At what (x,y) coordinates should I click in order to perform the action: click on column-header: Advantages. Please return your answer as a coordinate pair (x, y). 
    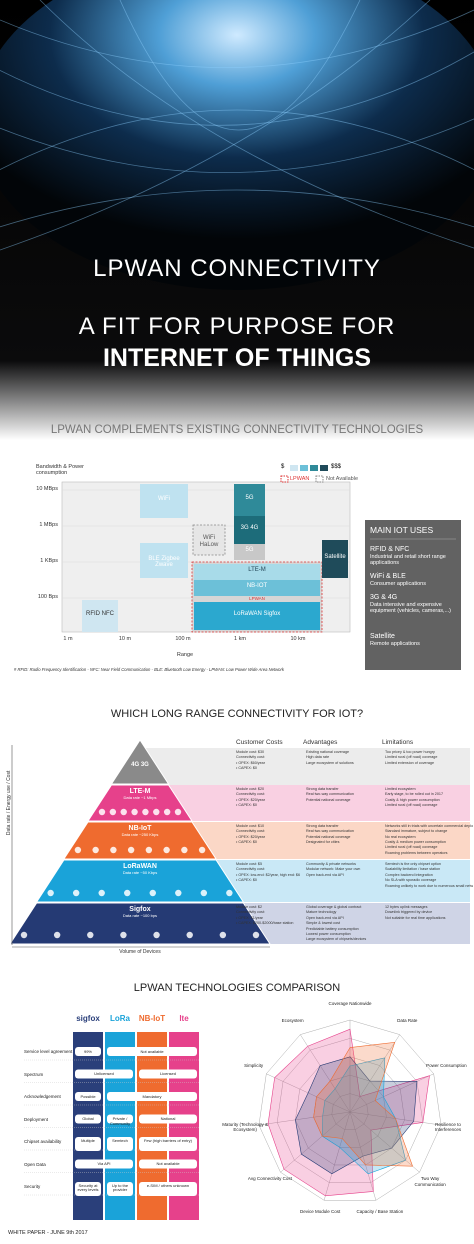
    Looking at the image, I should click on (320, 742).